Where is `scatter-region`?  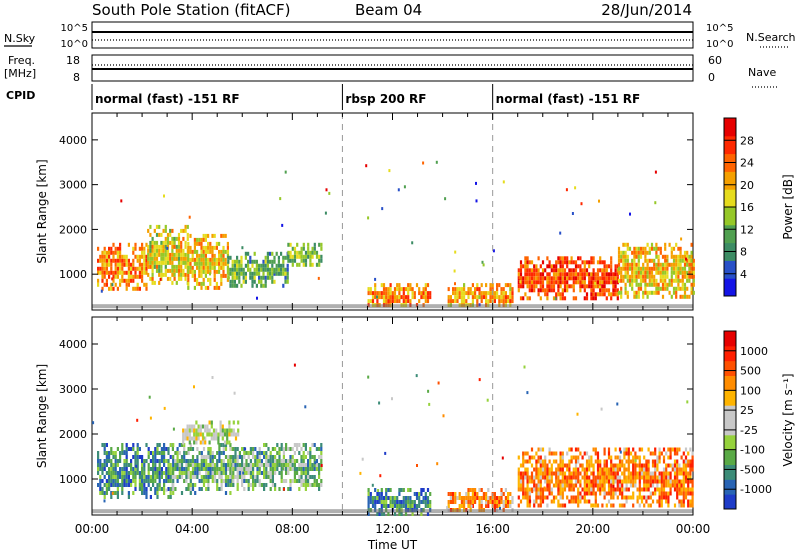 scatter-region is located at coordinates (399, 295).